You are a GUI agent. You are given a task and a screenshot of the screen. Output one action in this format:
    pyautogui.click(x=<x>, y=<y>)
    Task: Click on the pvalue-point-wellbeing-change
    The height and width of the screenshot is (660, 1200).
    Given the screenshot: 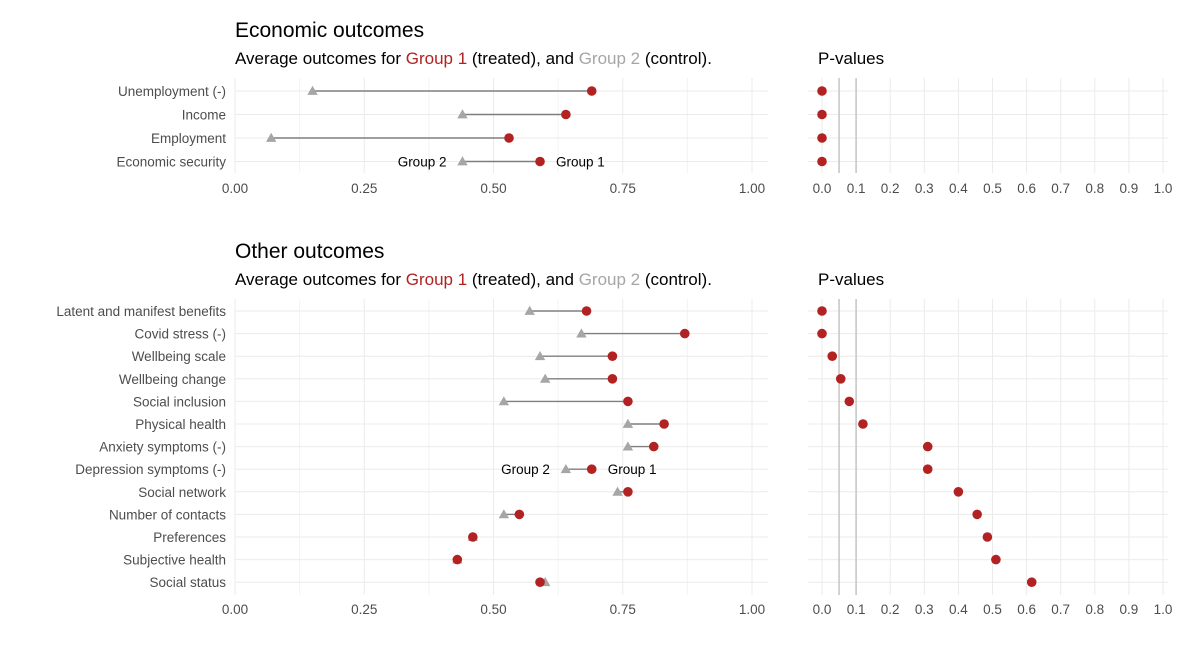 What is the action you would take?
    pyautogui.click(x=840, y=379)
    